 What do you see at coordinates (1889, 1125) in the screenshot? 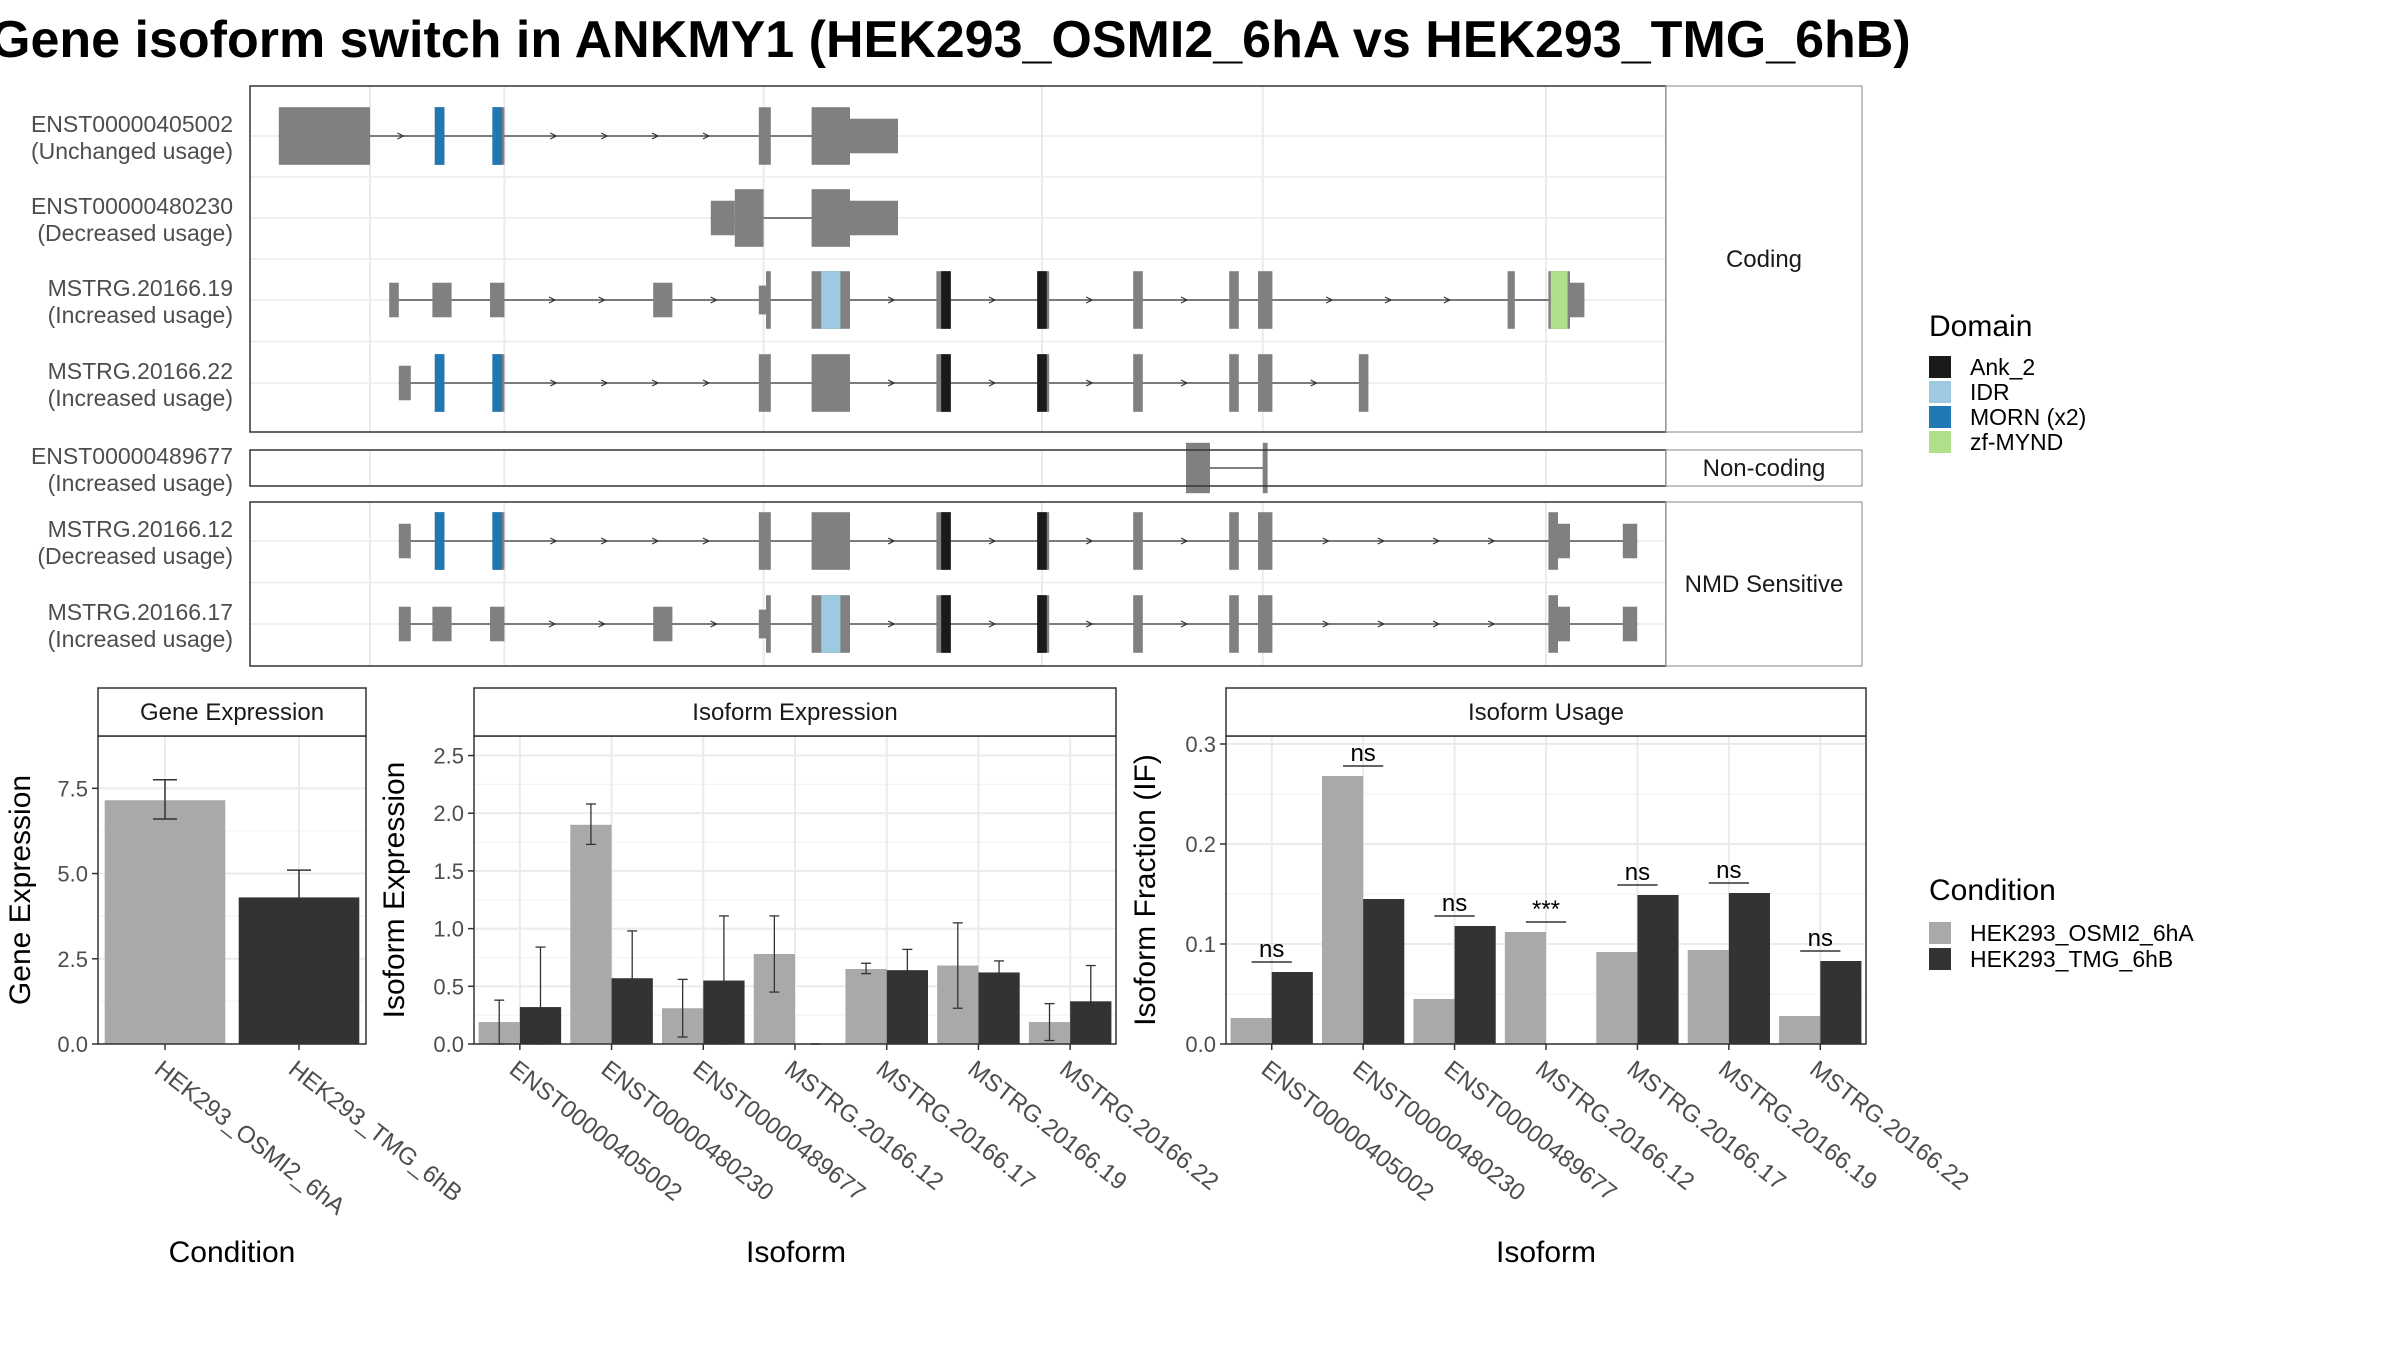
I see `x-tick-label: MSTRG.20166.22` at bounding box center [1889, 1125].